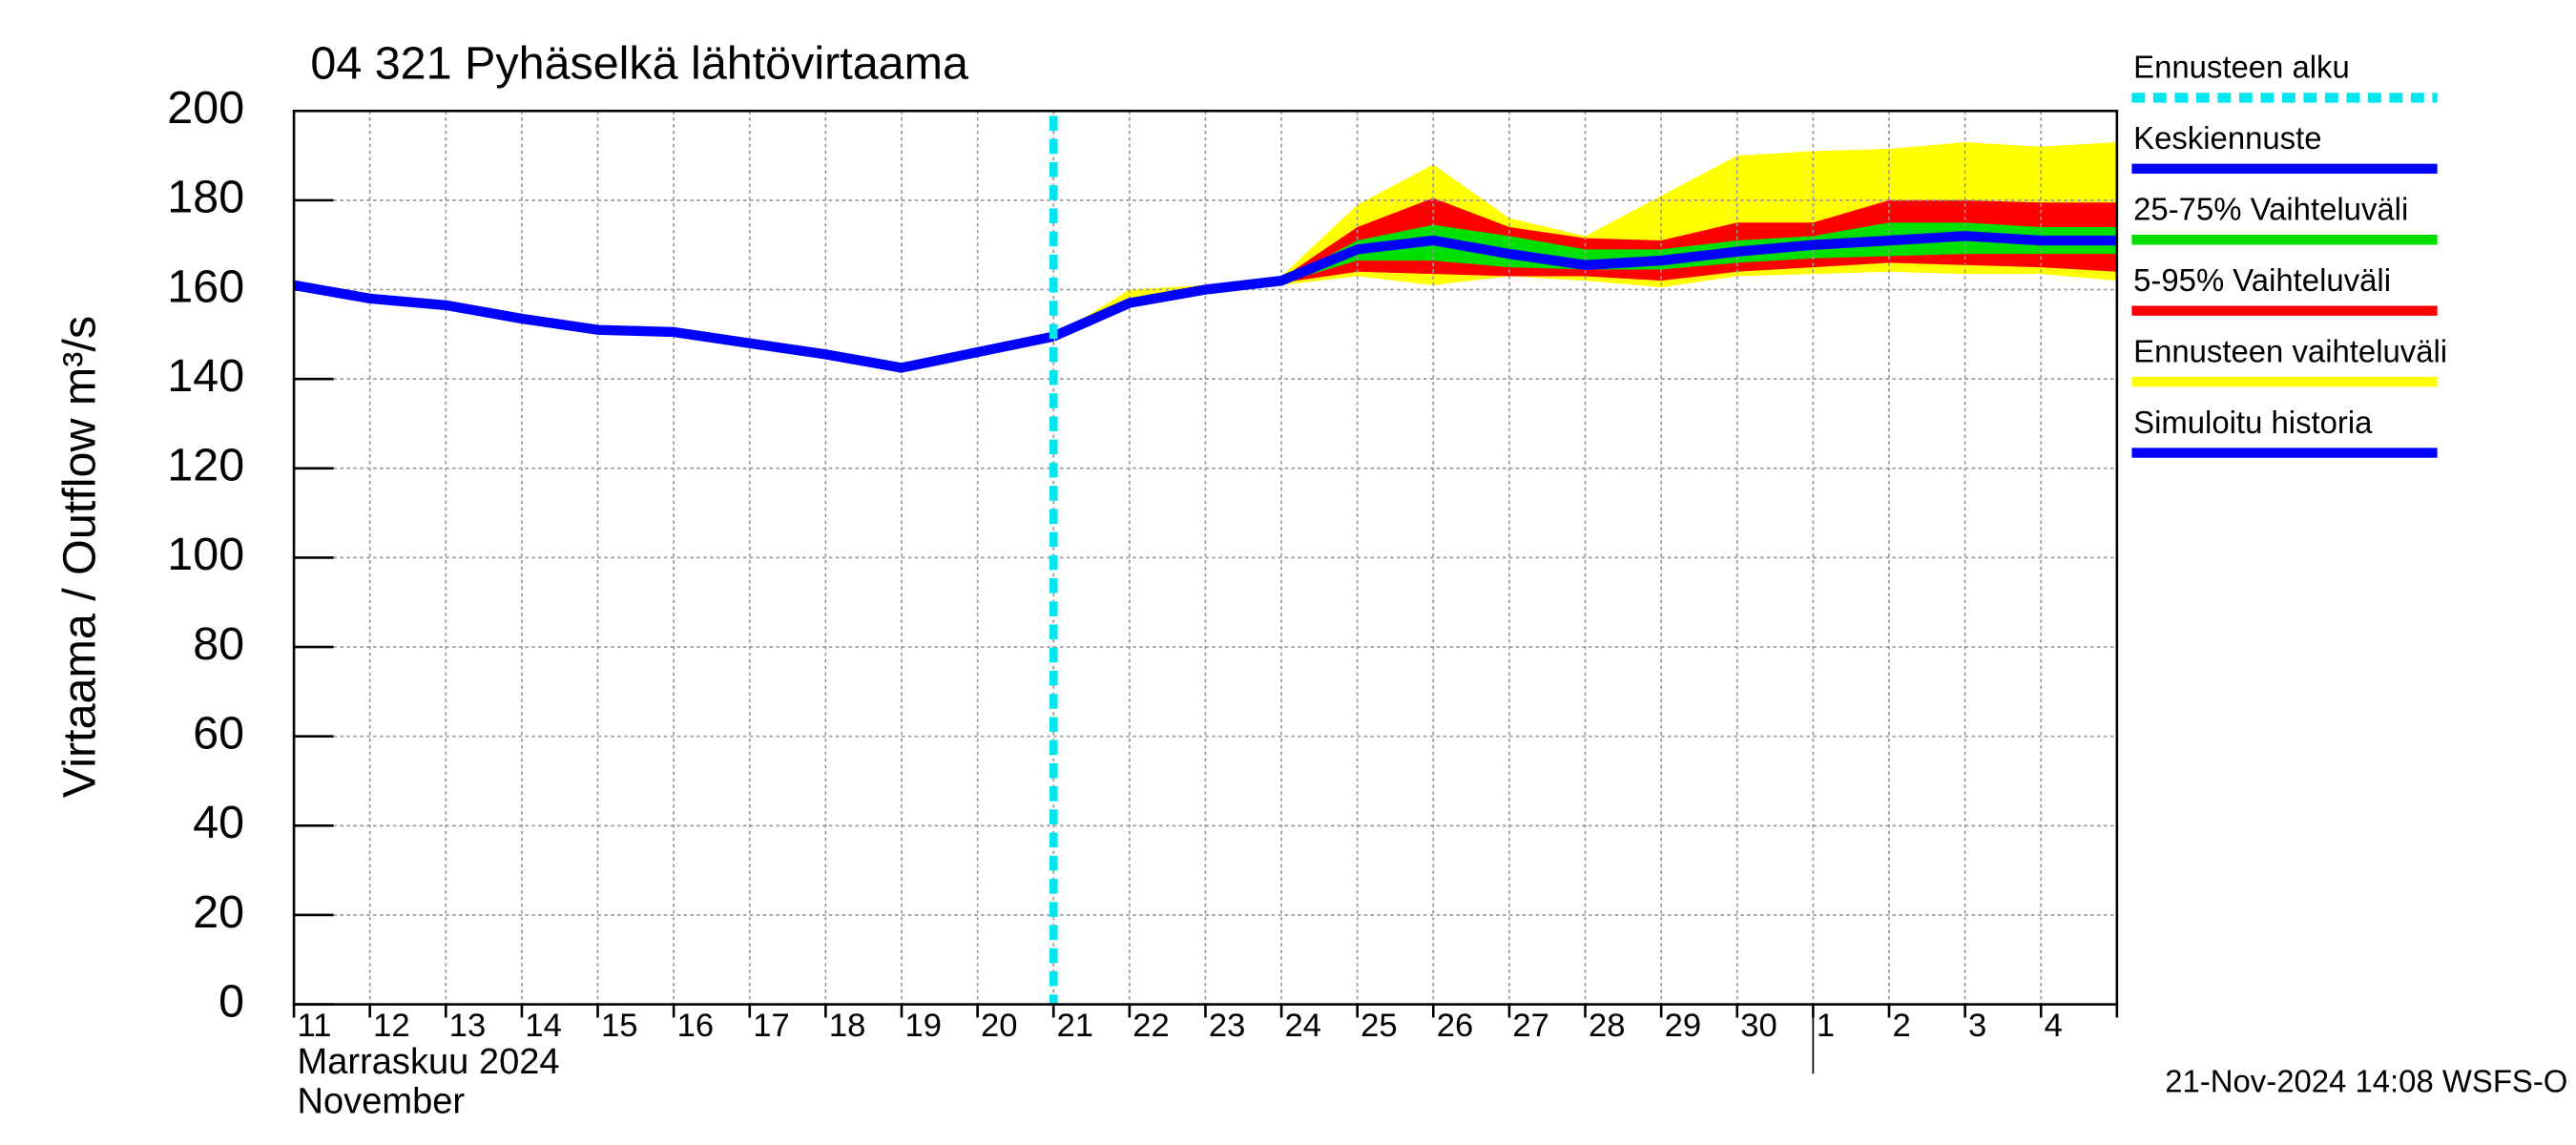 The height and width of the screenshot is (1145, 2576). Describe the element at coordinates (1227, 1026) in the screenshot. I see `x-tick-label: 23` at that location.